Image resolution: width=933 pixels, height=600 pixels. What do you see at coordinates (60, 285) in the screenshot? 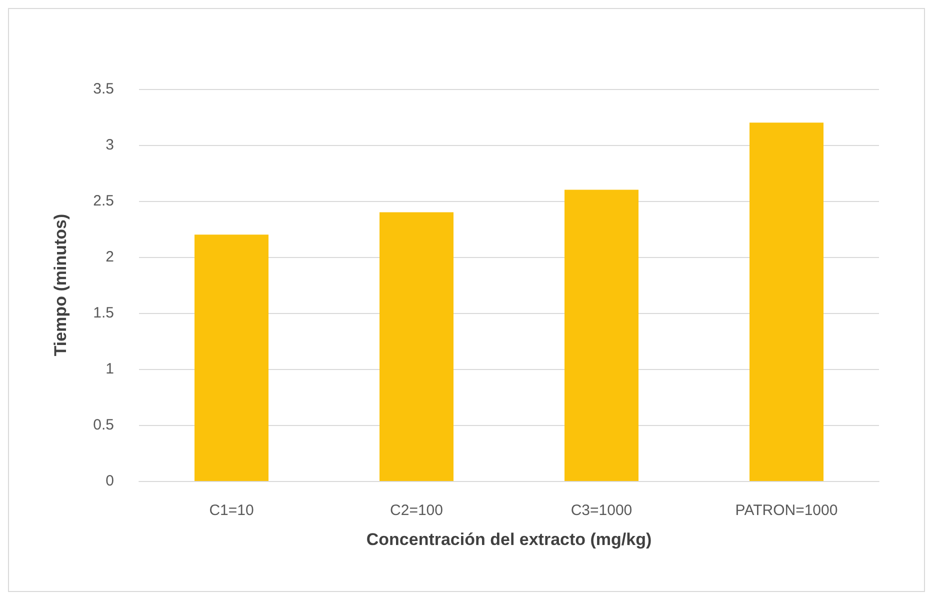
I see `y-axis-title: Tiempo (minutos)` at bounding box center [60, 285].